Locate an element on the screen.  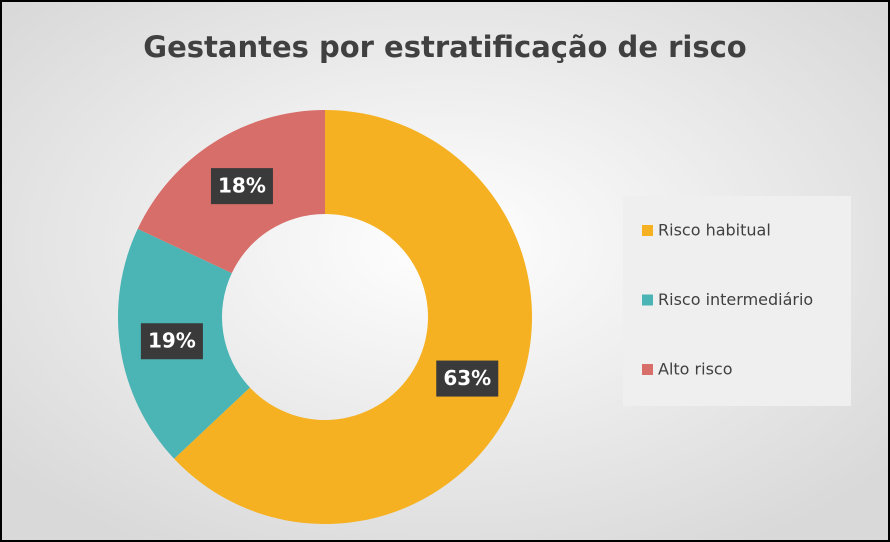
data-label: 19% is located at coordinates (172, 341).